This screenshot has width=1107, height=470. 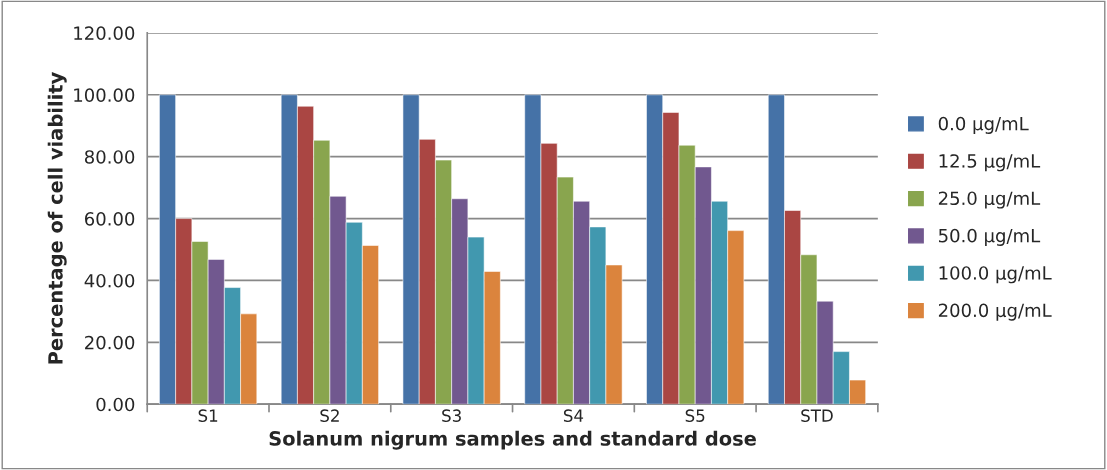 What do you see at coordinates (695, 415) in the screenshot?
I see `x-tick-label: S5` at bounding box center [695, 415].